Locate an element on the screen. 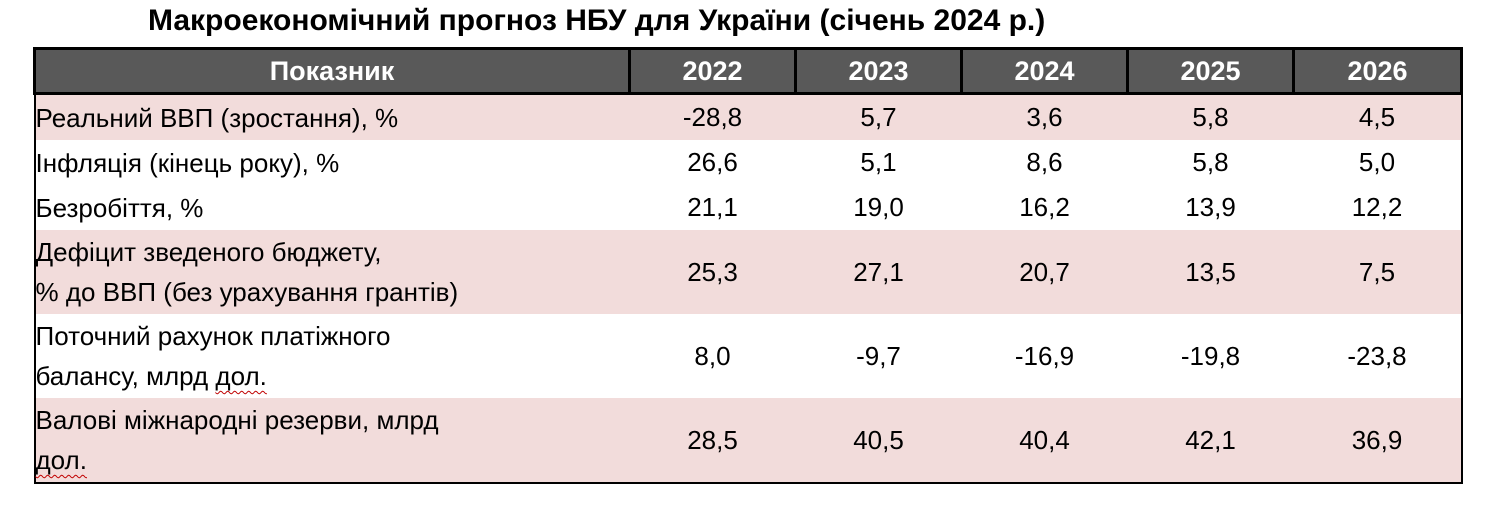 This screenshot has width=1486, height=522. cell-value: 40,4 is located at coordinates (1044, 440).